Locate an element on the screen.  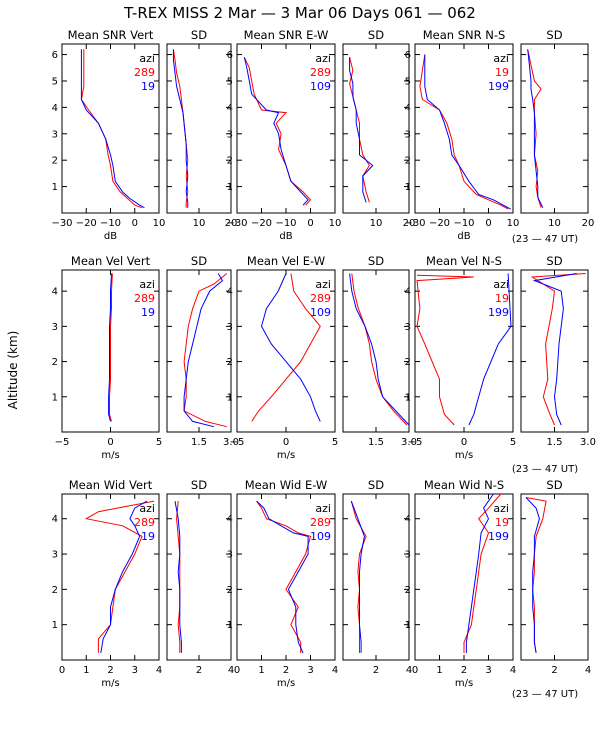
x-tick-label: −5 is located at coordinates (237, 442).